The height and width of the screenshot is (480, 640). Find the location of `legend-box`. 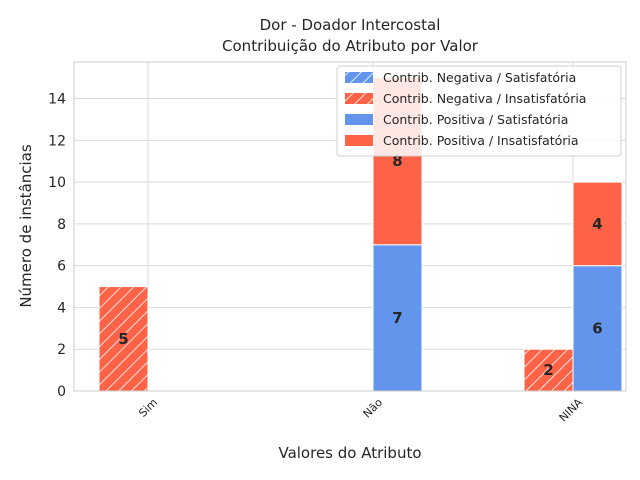

legend-box is located at coordinates (479, 111).